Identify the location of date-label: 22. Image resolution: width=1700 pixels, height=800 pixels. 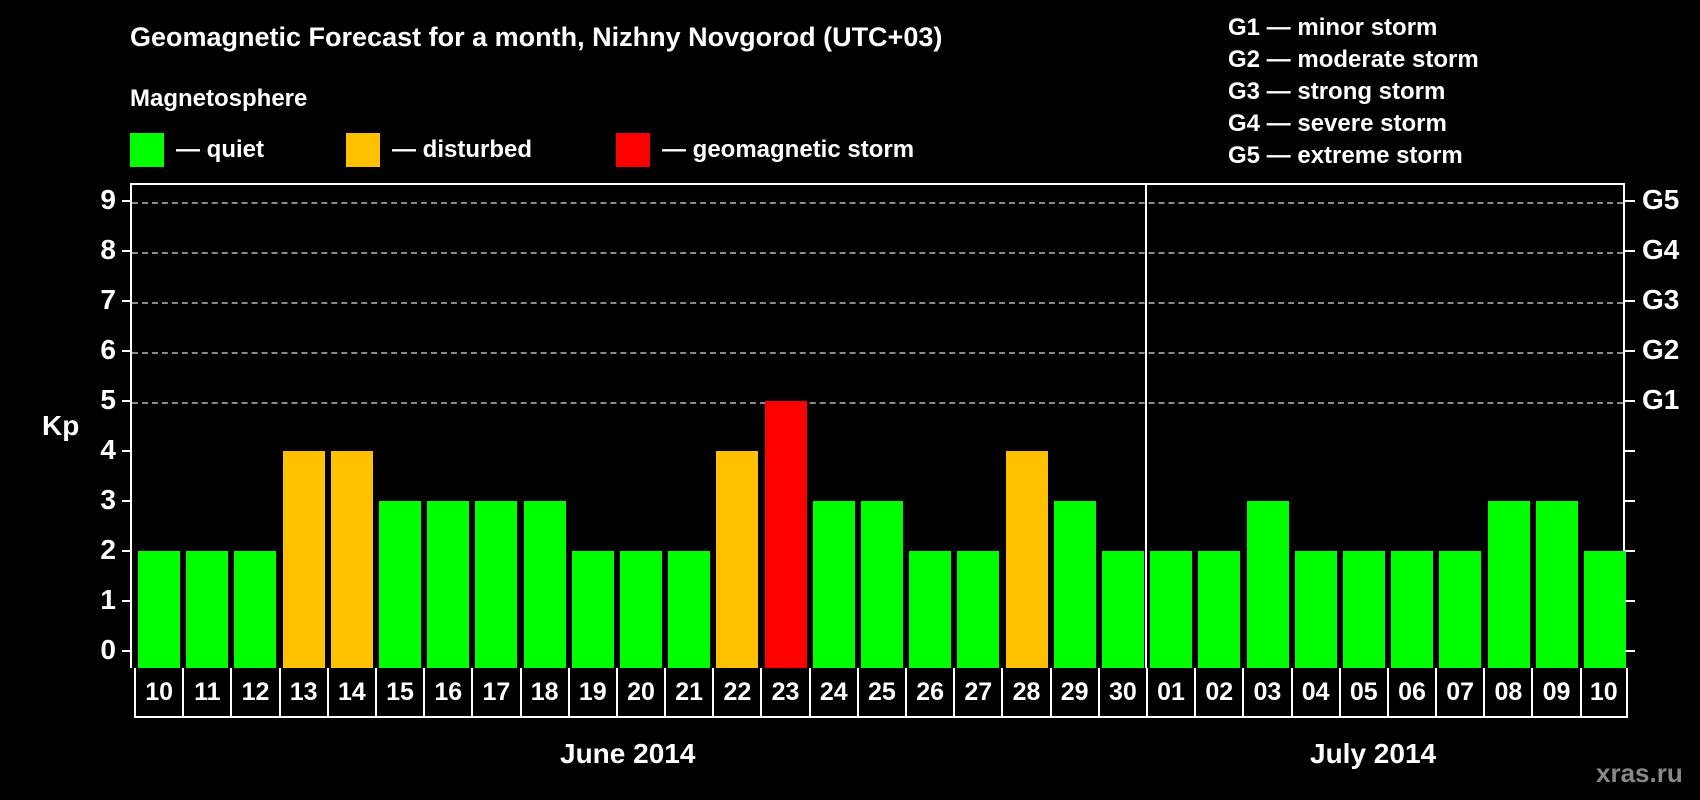
(736, 692).